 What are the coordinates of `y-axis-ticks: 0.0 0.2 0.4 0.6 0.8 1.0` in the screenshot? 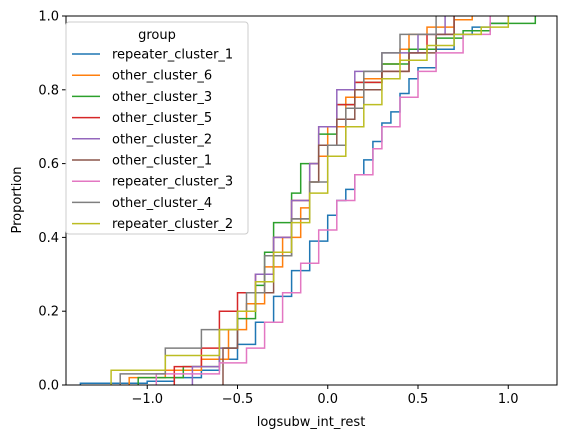 It's located at (52, 202).